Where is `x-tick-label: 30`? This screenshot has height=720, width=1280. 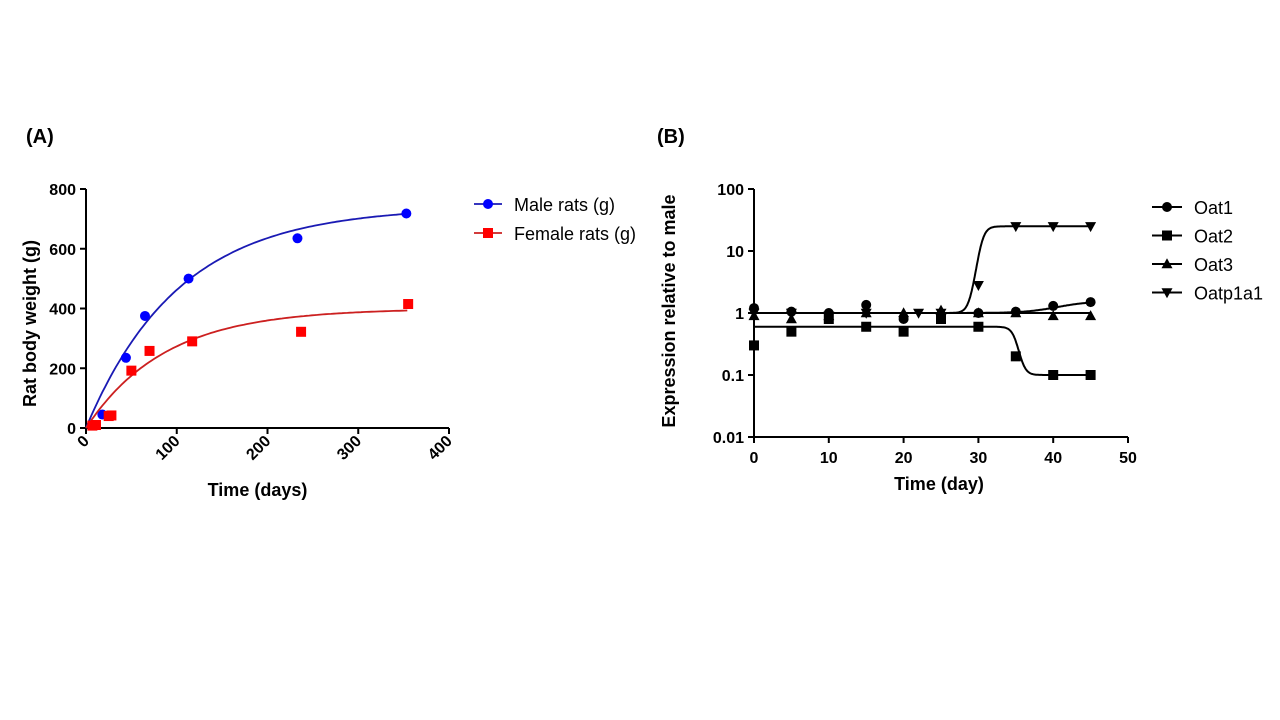 x-tick-label: 30 is located at coordinates (979, 458).